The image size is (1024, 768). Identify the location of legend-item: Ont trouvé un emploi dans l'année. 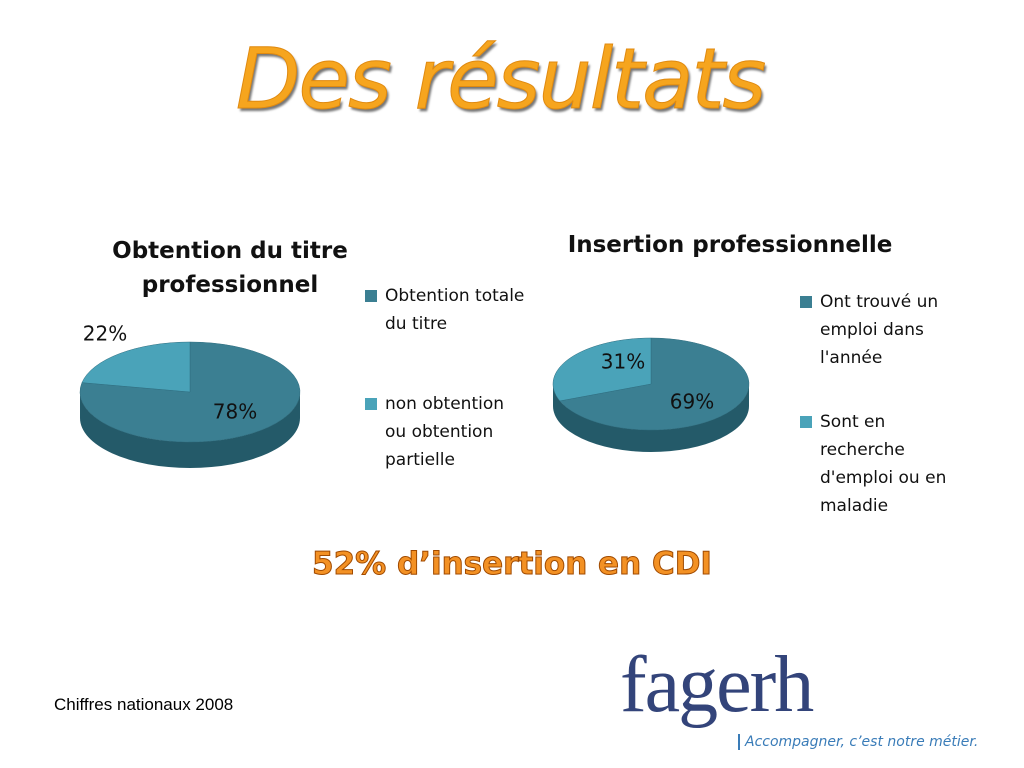
(880, 330).